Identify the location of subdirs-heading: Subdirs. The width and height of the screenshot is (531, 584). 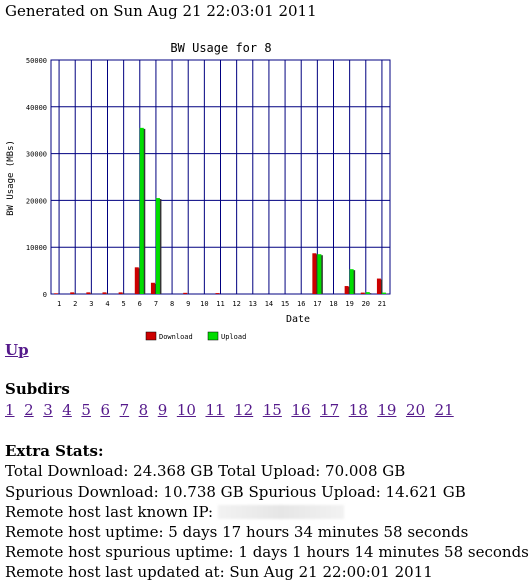
(37, 389).